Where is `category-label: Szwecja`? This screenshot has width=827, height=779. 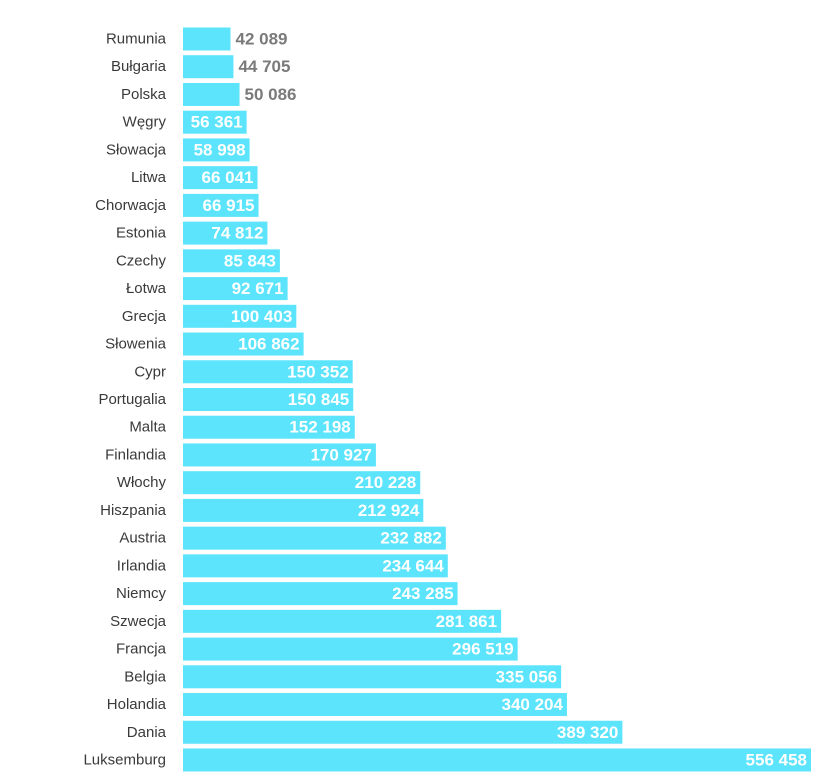
category-label: Szwecja is located at coordinates (138, 621).